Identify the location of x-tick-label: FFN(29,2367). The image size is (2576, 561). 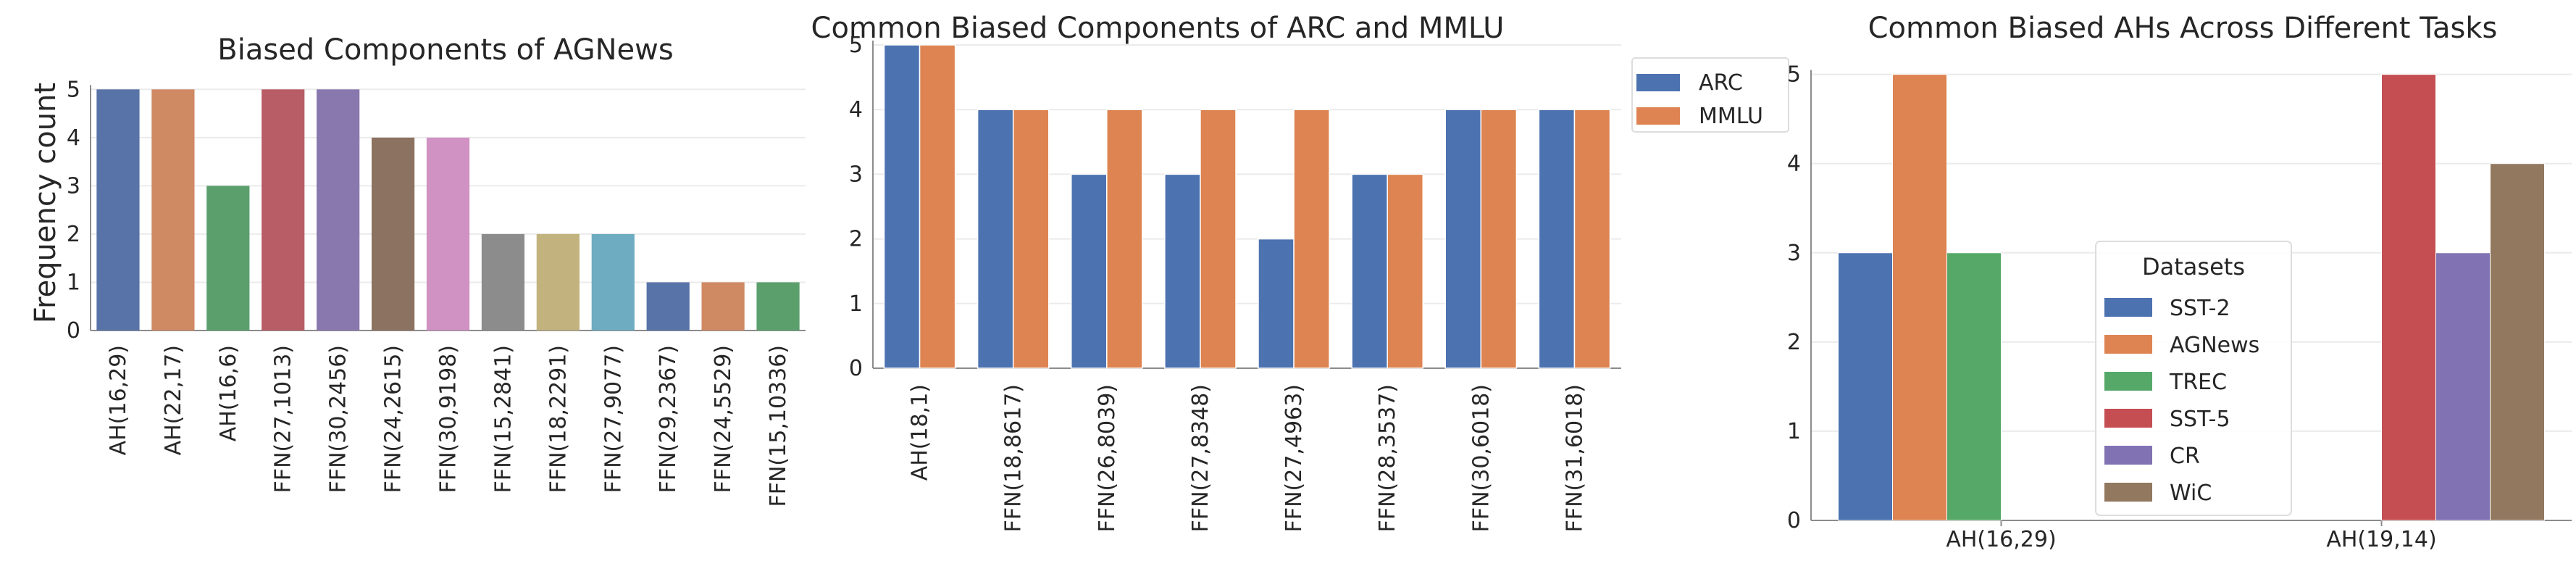
(668, 419).